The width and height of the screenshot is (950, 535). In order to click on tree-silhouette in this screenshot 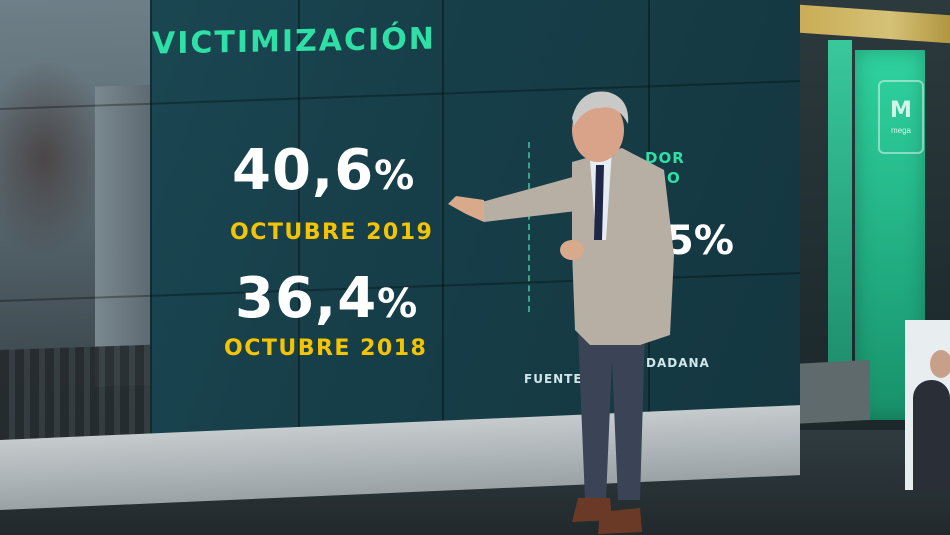, I will do `click(55, 158)`.